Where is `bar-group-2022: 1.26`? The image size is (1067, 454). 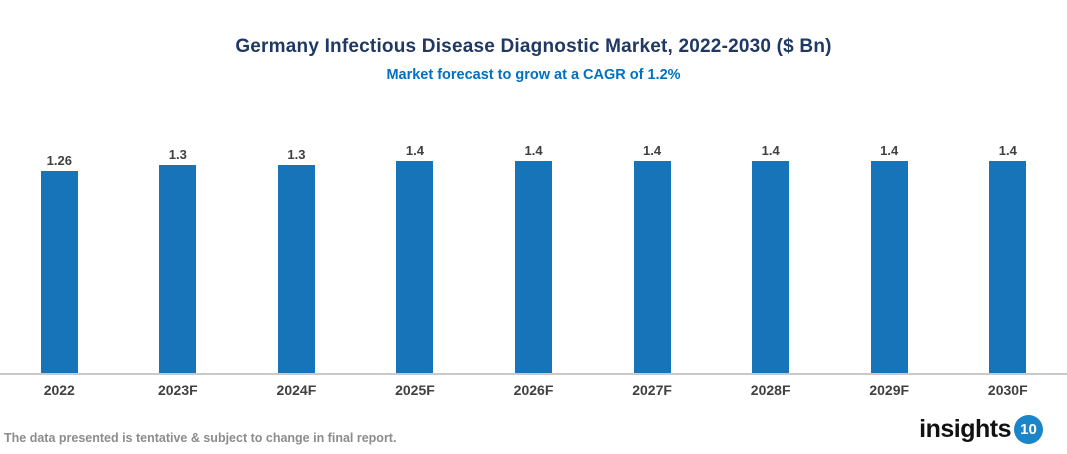 bar-group-2022: 1.26 is located at coordinates (59, 258).